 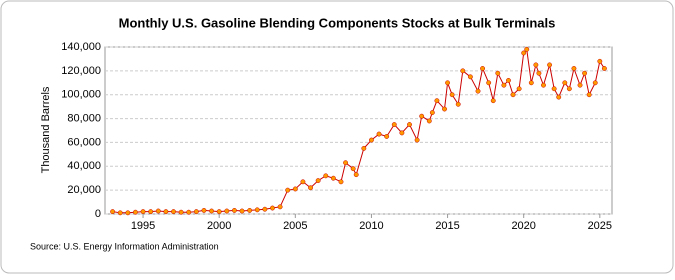 What do you see at coordinates (84, 166) in the screenshot?
I see `y-tick-label: 40,000` at bounding box center [84, 166].